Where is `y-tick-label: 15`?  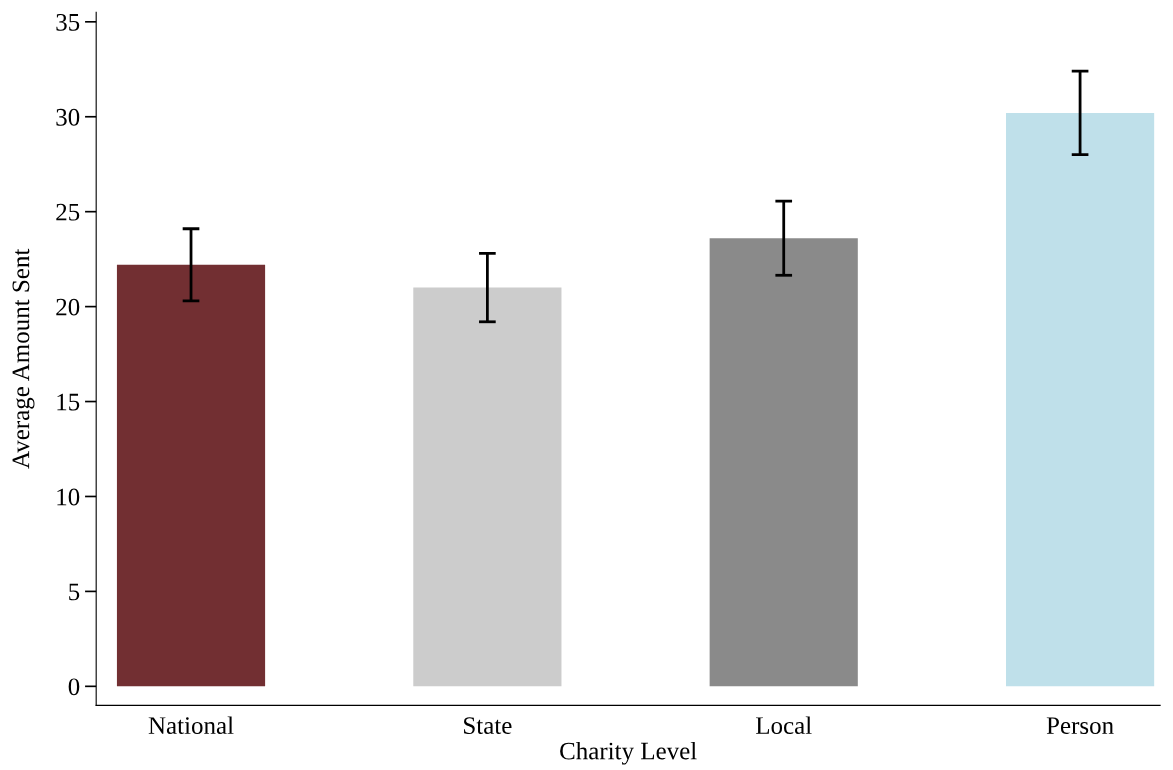
y-tick-label: 15 is located at coordinates (68, 402).